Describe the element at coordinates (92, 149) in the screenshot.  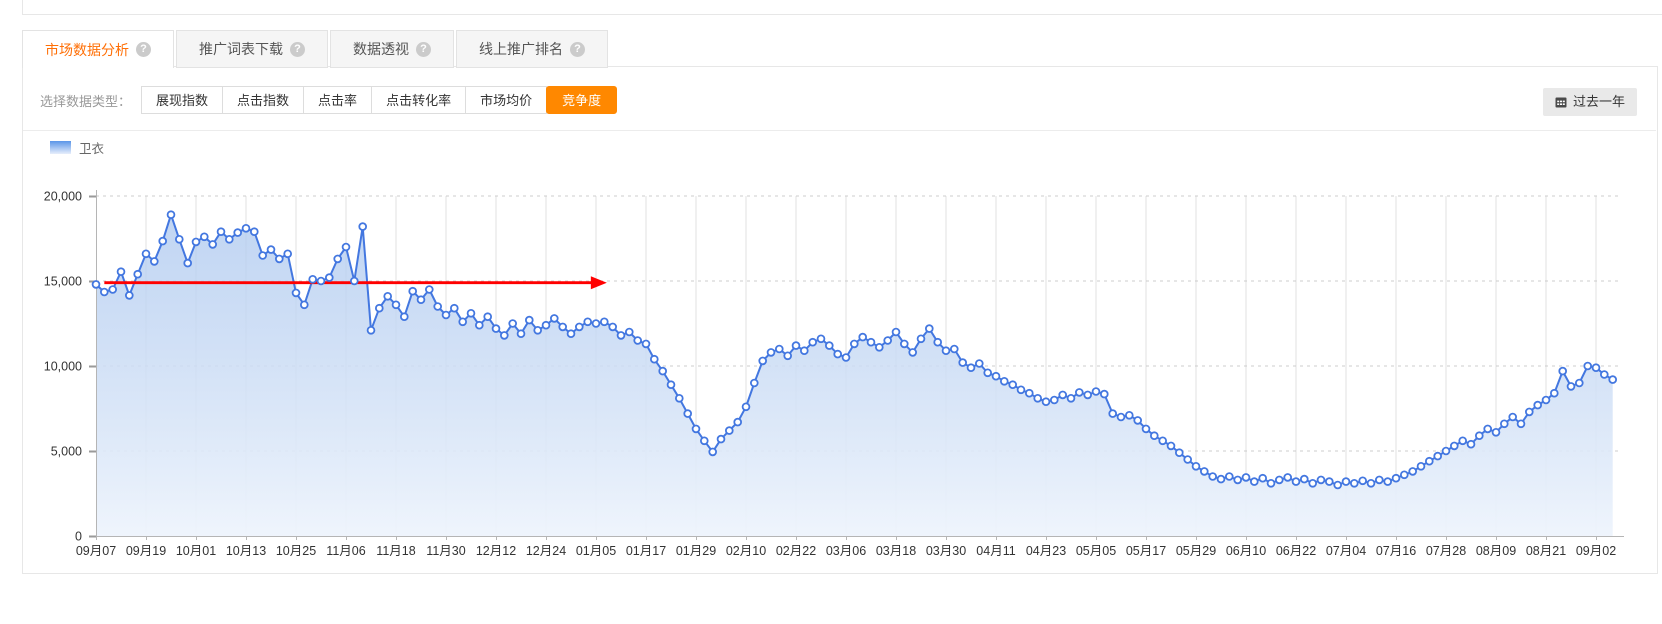
I see `legend-label: 卫衣` at that location.